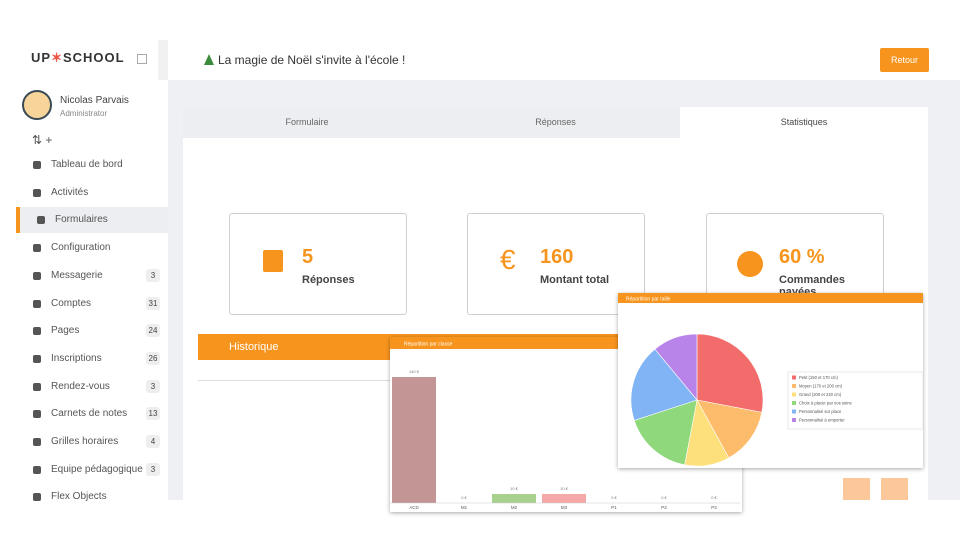 The height and width of the screenshot is (540, 960). I want to click on logo-left: UP, so click(41, 57).